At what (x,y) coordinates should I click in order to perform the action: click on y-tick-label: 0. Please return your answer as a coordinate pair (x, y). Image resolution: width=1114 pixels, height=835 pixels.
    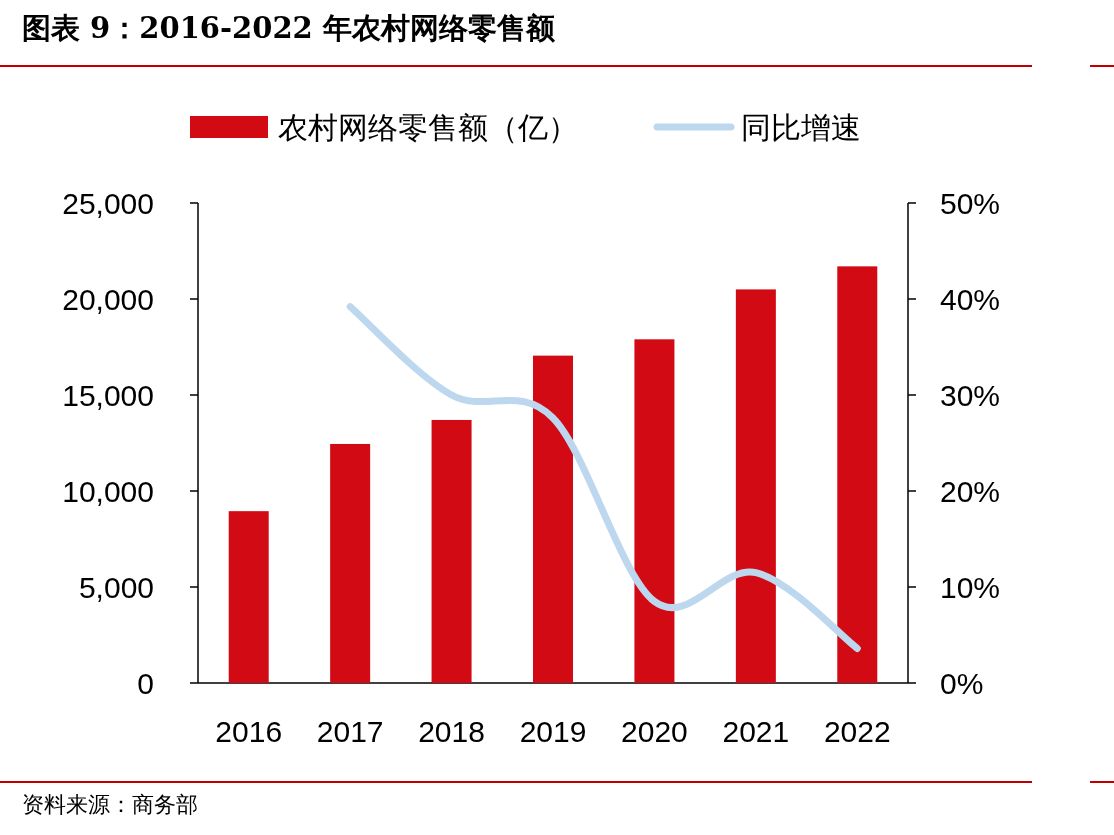
    Looking at the image, I should click on (145, 683).